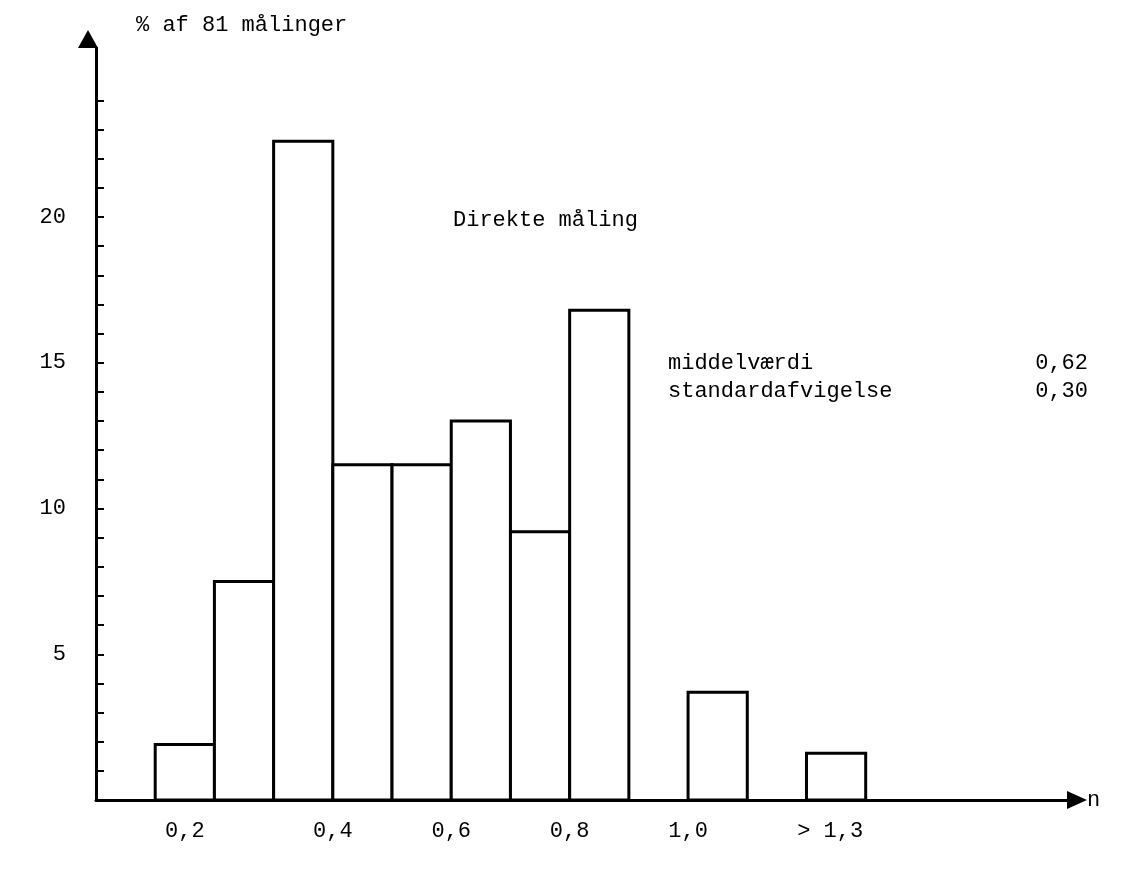  Describe the element at coordinates (545, 220) in the screenshot. I see `annotation: Direkte måling` at that location.